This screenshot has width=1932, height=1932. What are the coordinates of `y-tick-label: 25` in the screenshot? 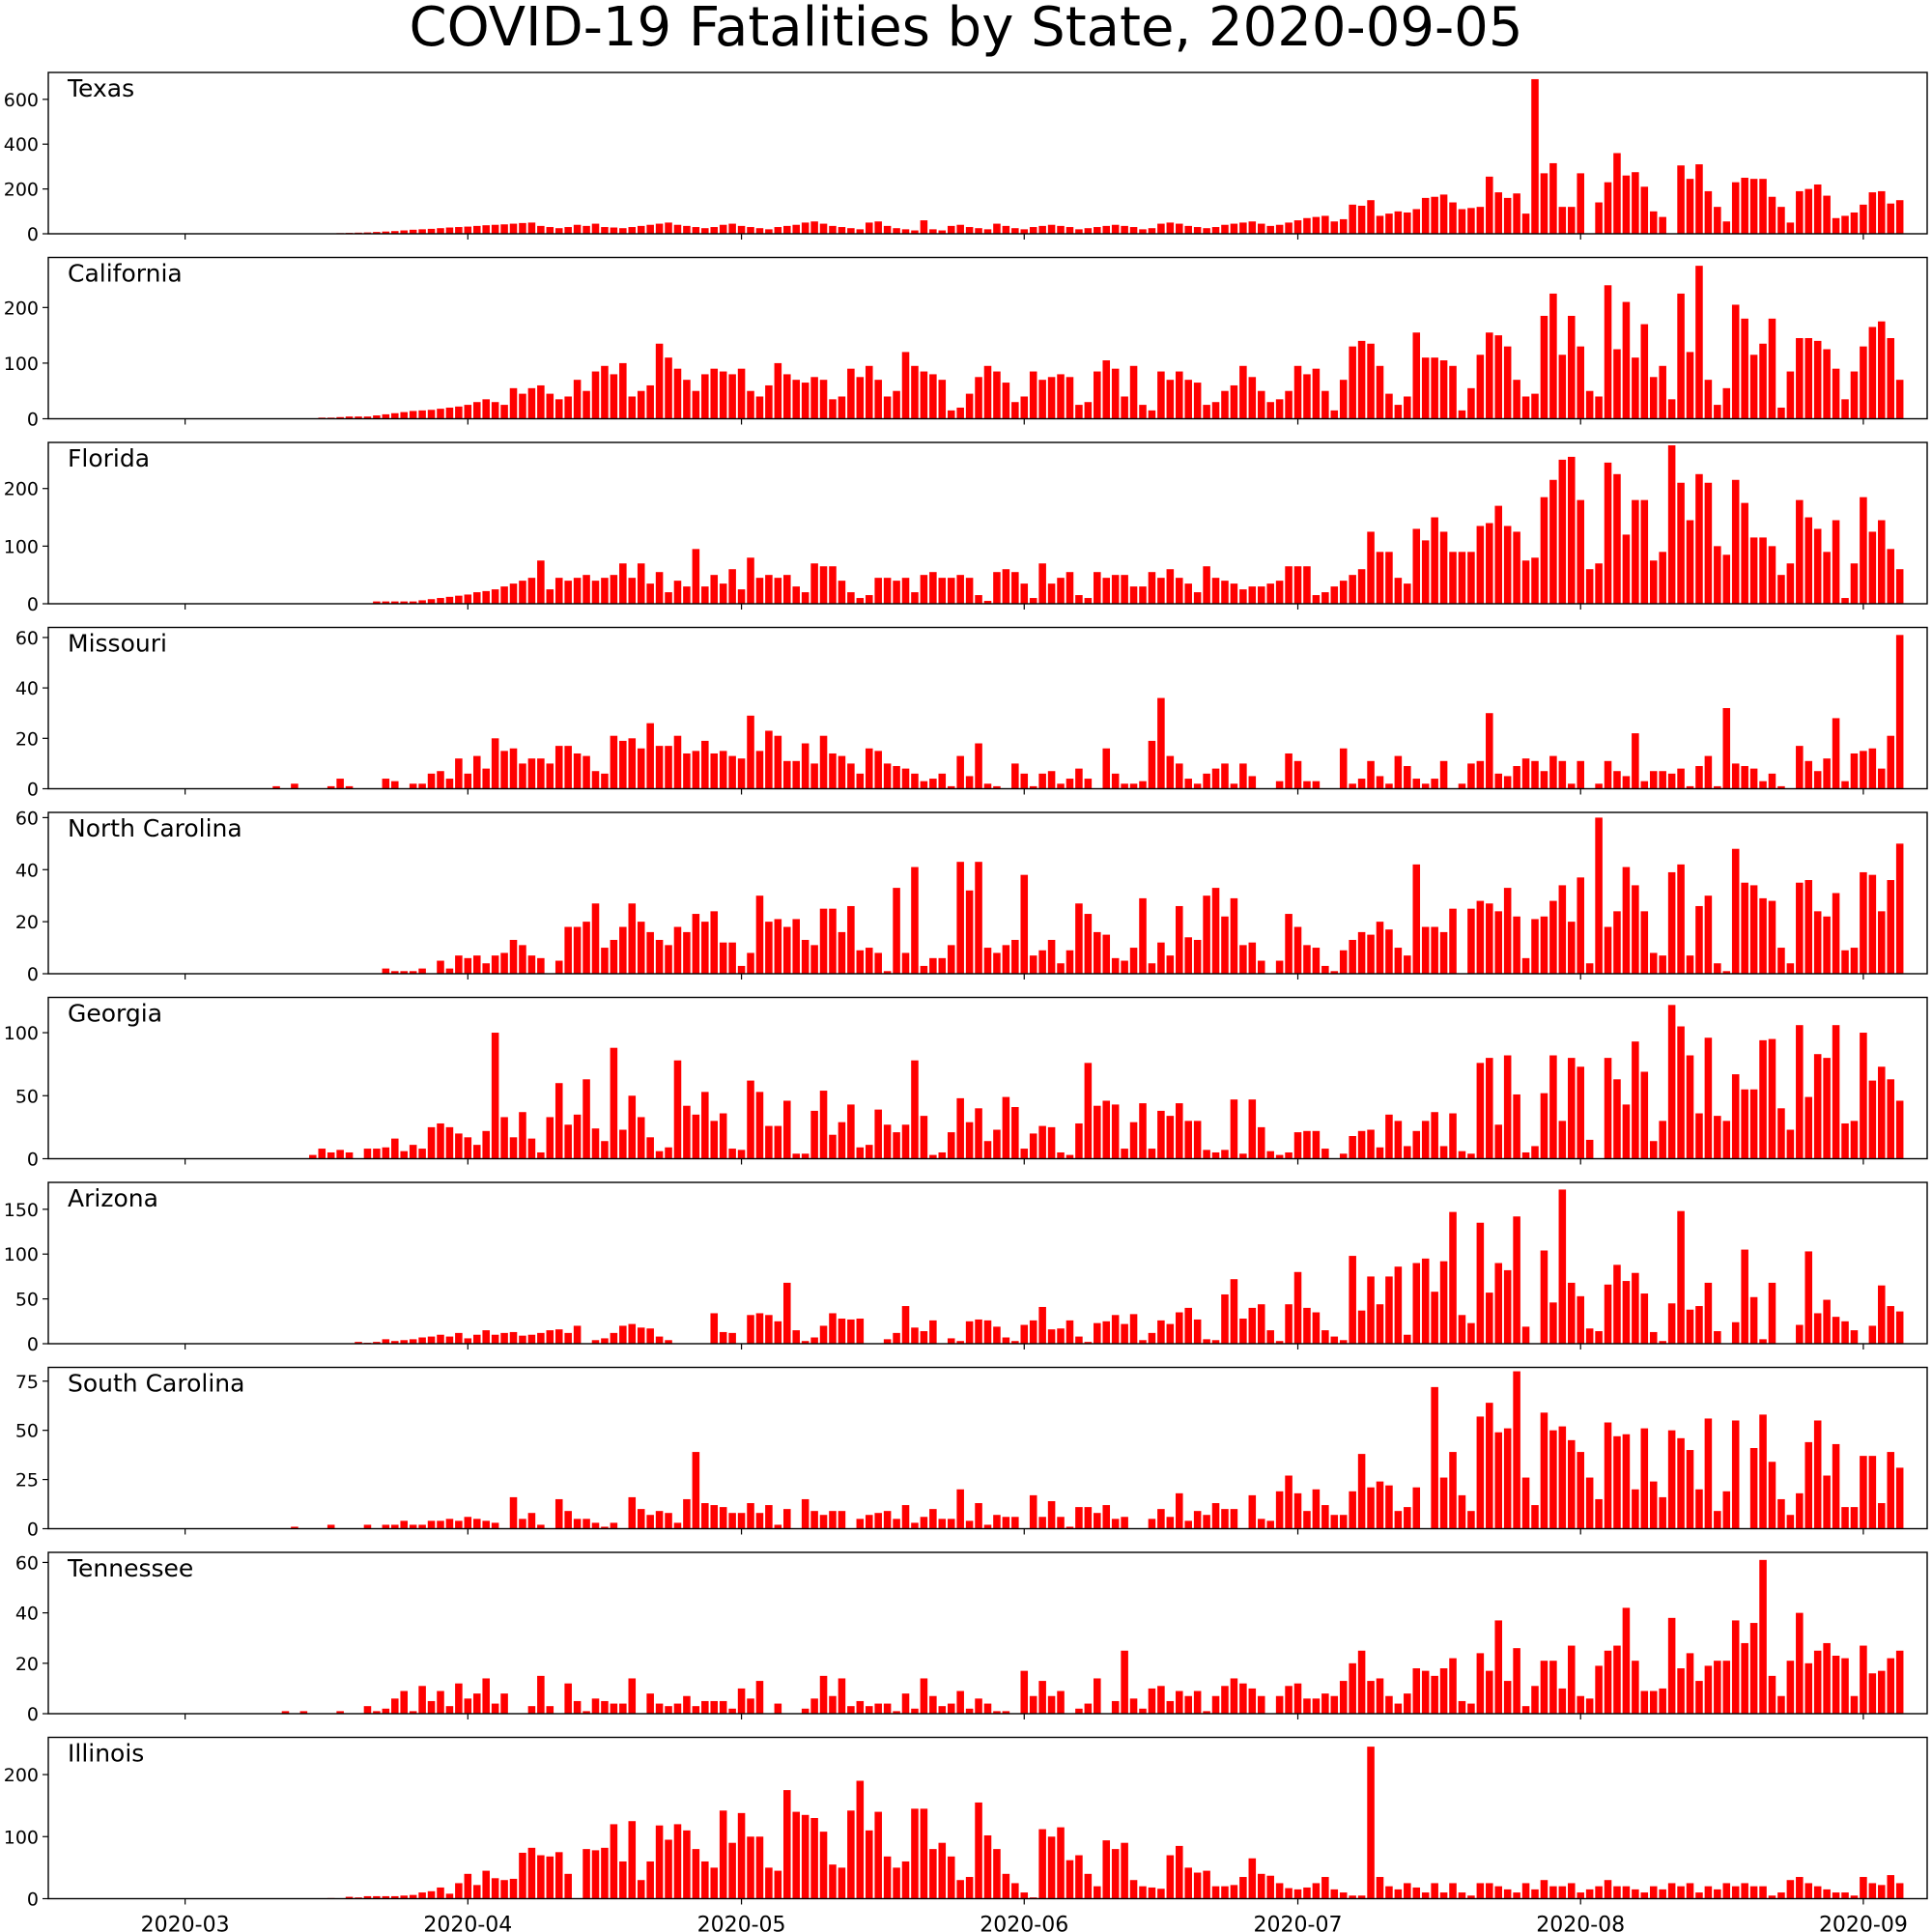 It's located at (27, 1481).